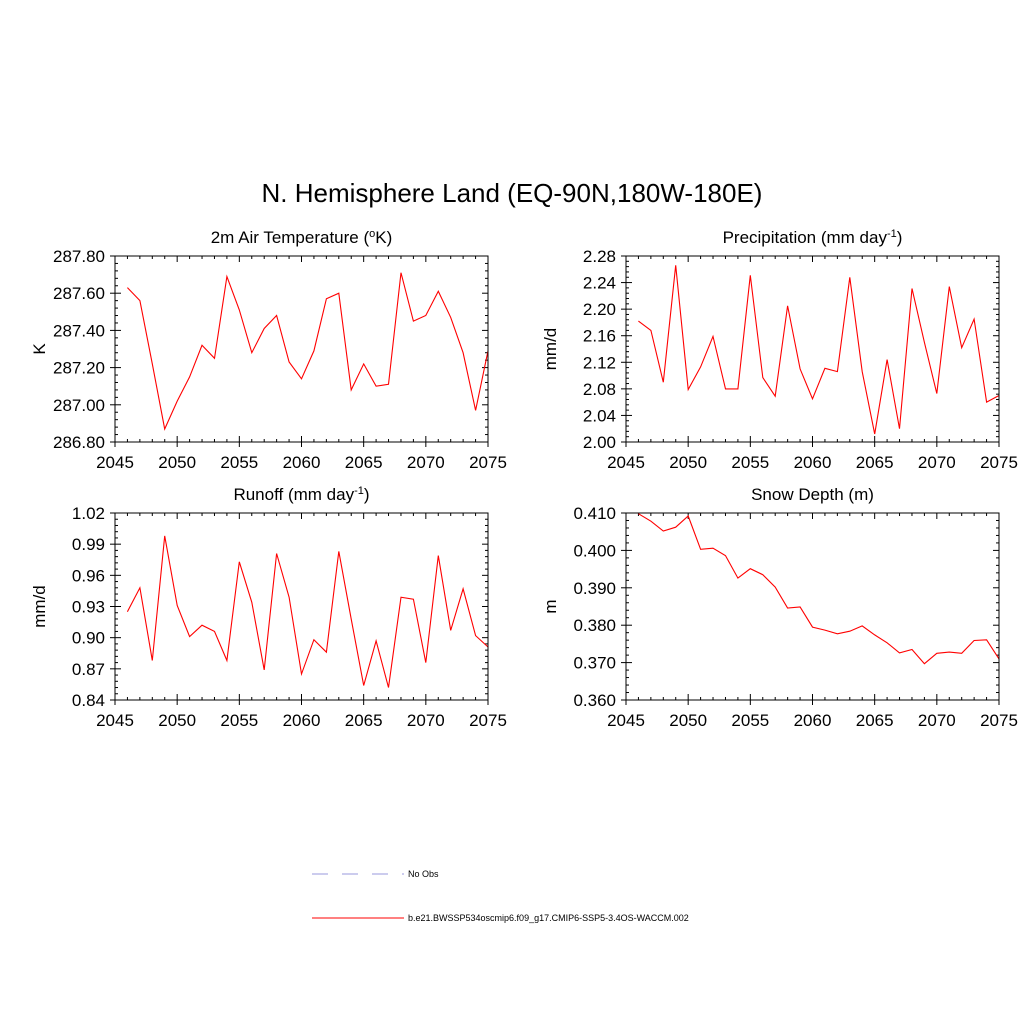  What do you see at coordinates (626, 720) in the screenshot?
I see `snow-depth-xtick-label: 2045` at bounding box center [626, 720].